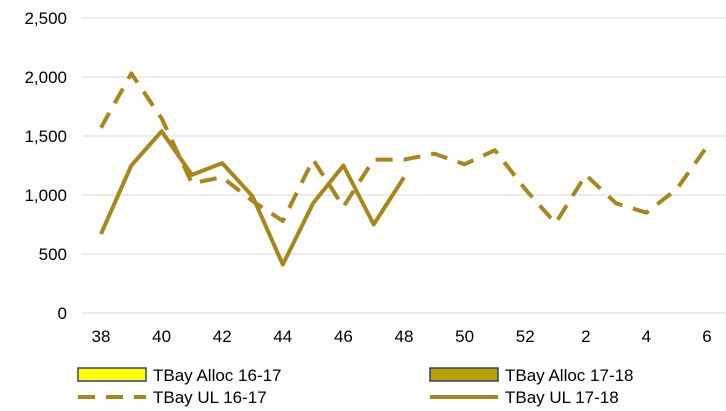  Describe the element at coordinates (217, 375) in the screenshot. I see `legend-label-alloc-16-17: TBay Alloc 16-17` at that location.